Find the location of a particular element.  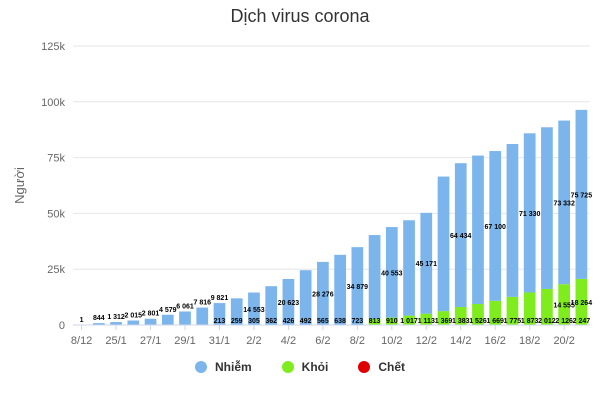

x-tick-label: 20/2 is located at coordinates (563, 341).